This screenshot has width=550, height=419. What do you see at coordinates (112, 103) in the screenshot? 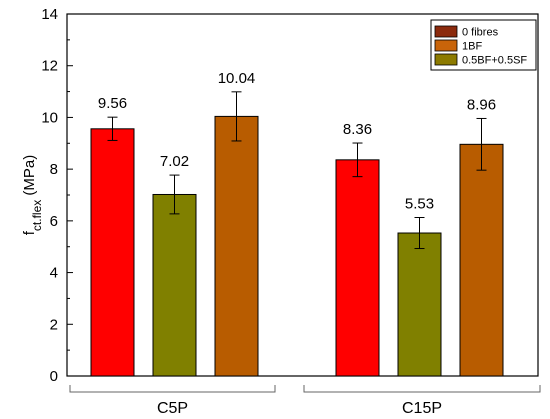
I see `data-label: 9.56` at bounding box center [112, 103].